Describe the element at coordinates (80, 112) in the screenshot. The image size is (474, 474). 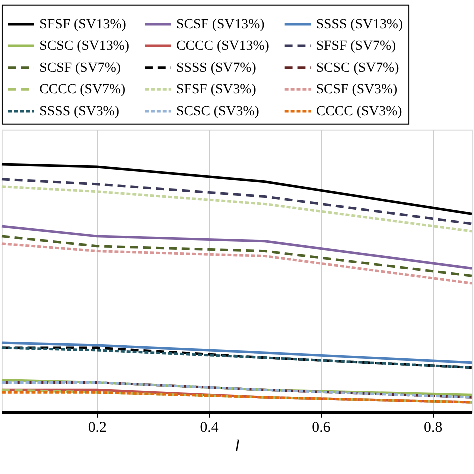
I see `legend-label: SSSS (SV3%)` at that location.